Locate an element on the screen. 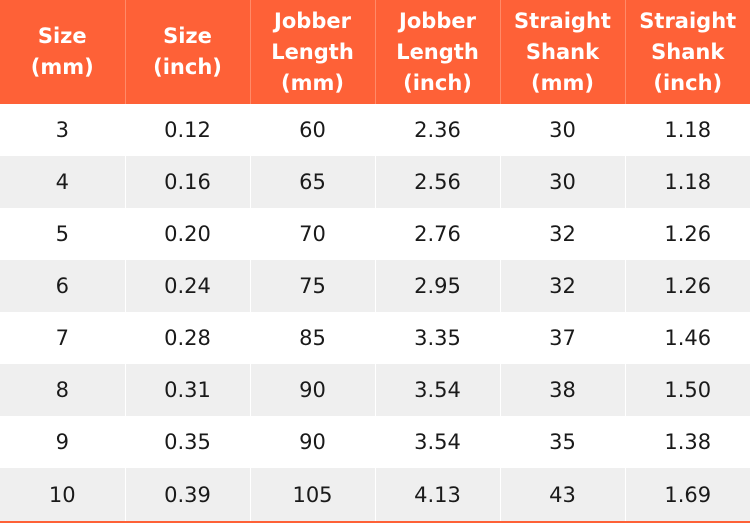 The width and height of the screenshot is (750, 523). cell-straight-shank-inch: 1.38 is located at coordinates (687, 442).